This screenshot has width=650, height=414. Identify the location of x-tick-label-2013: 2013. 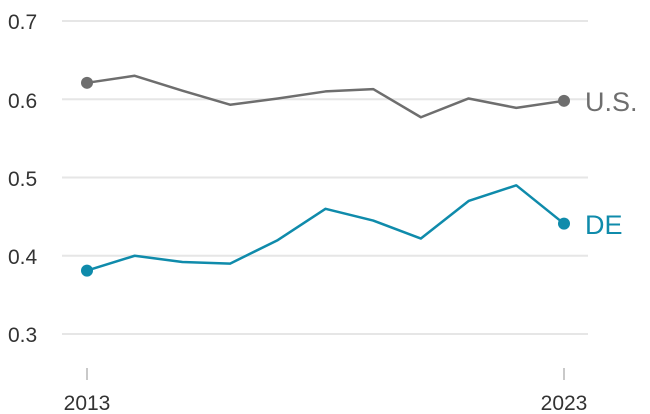
(87, 403).